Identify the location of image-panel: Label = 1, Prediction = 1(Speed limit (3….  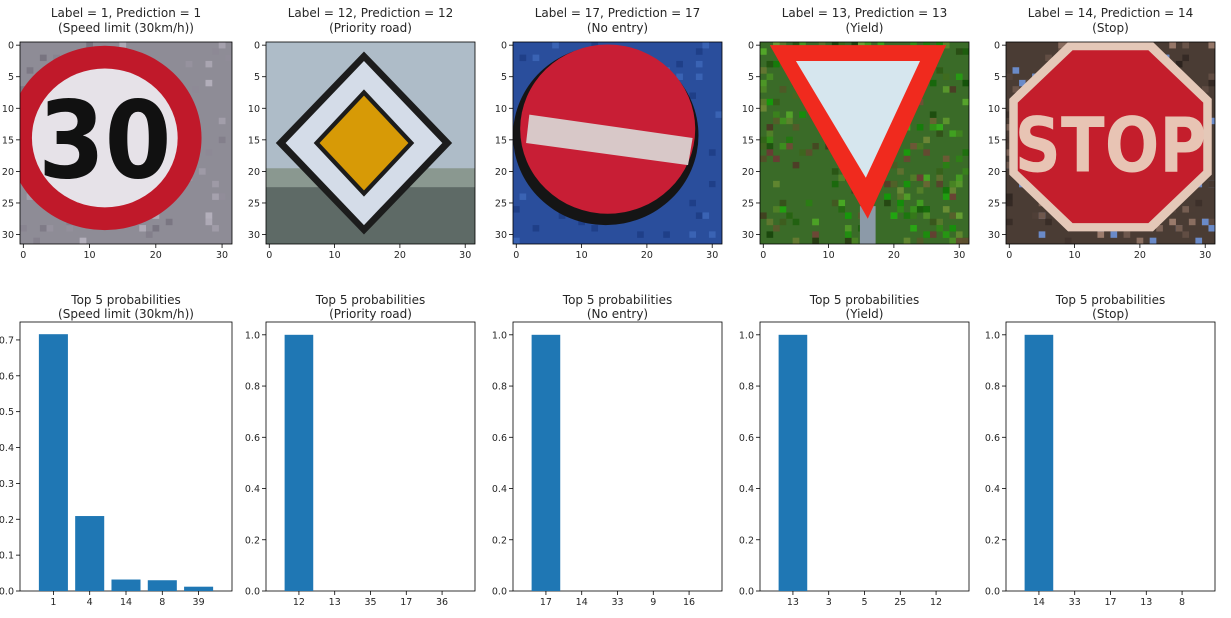
(117, 133).